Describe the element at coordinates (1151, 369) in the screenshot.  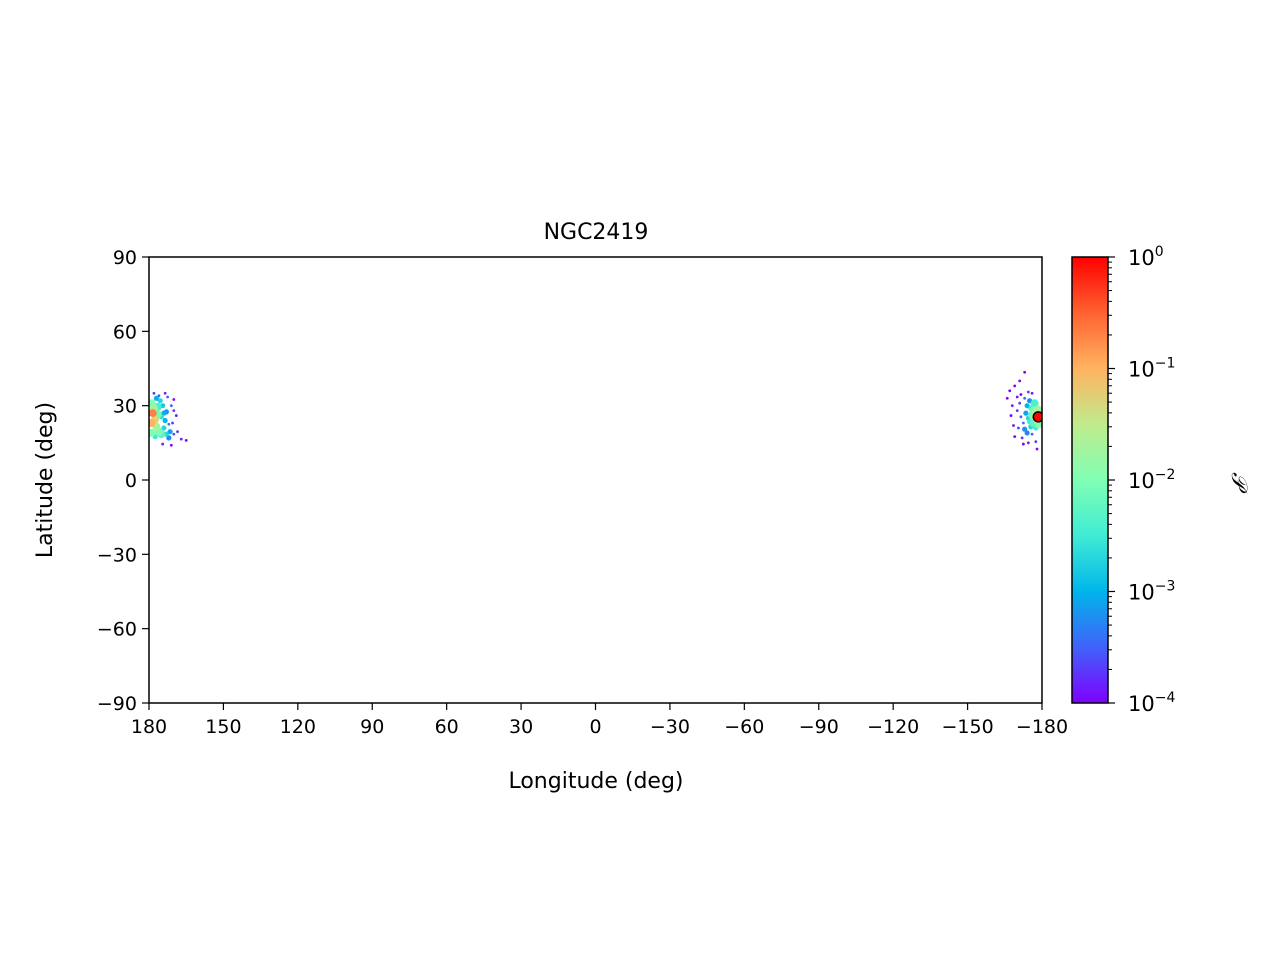
I see `colorbar-tick-label: 10⁻¹` at that location.